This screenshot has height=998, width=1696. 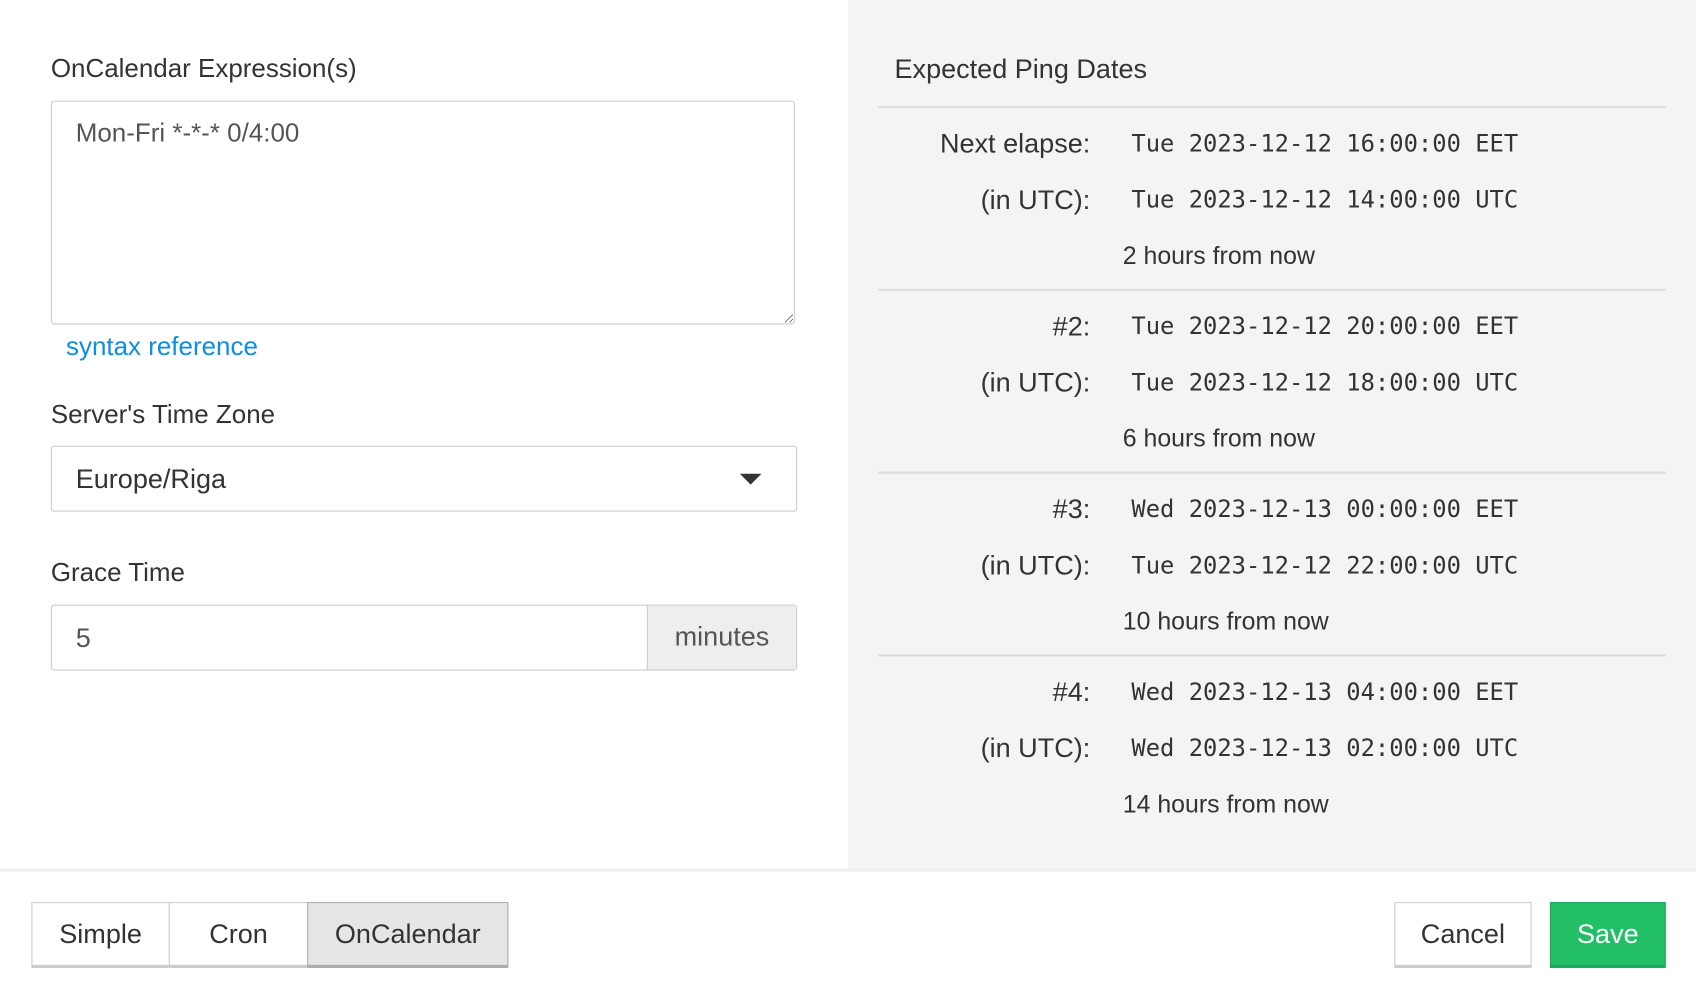 What do you see at coordinates (422, 212) in the screenshot?
I see `expression-textarea: Mon-Fri *-*-* 0/4:00` at bounding box center [422, 212].